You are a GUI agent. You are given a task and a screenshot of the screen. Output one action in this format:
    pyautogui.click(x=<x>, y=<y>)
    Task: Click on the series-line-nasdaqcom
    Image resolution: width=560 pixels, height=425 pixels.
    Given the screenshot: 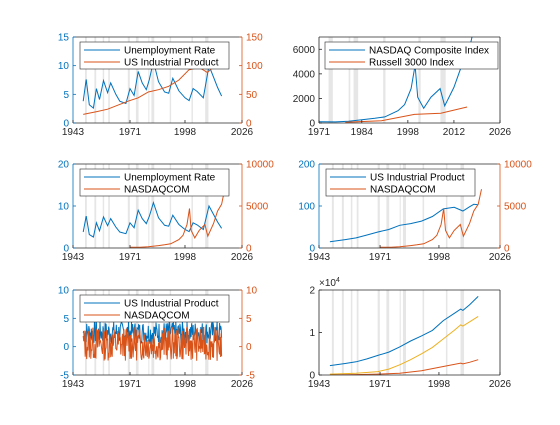 What is the action you would take?
    pyautogui.click(x=431, y=218)
    